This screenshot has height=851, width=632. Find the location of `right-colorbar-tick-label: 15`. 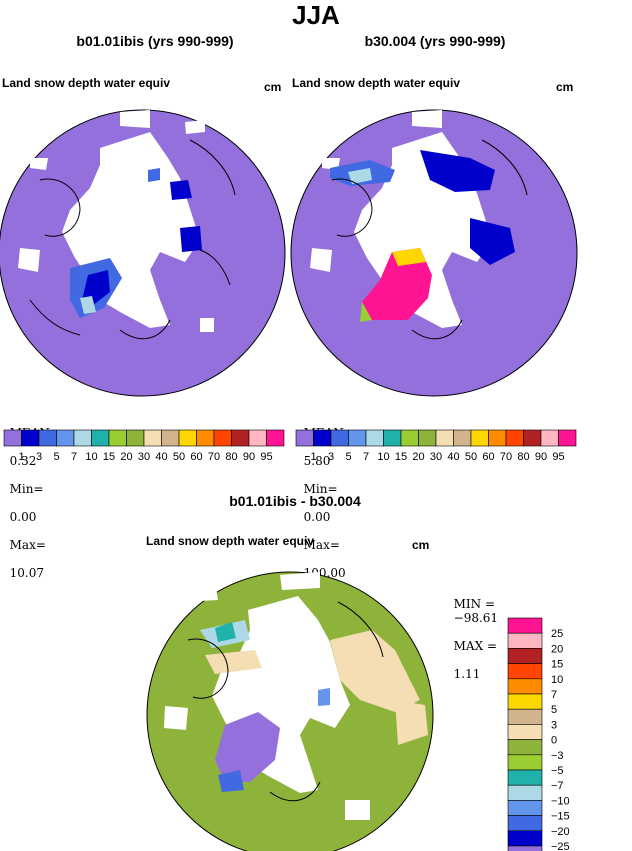

right-colorbar-tick-label: 15 is located at coordinates (401, 457).